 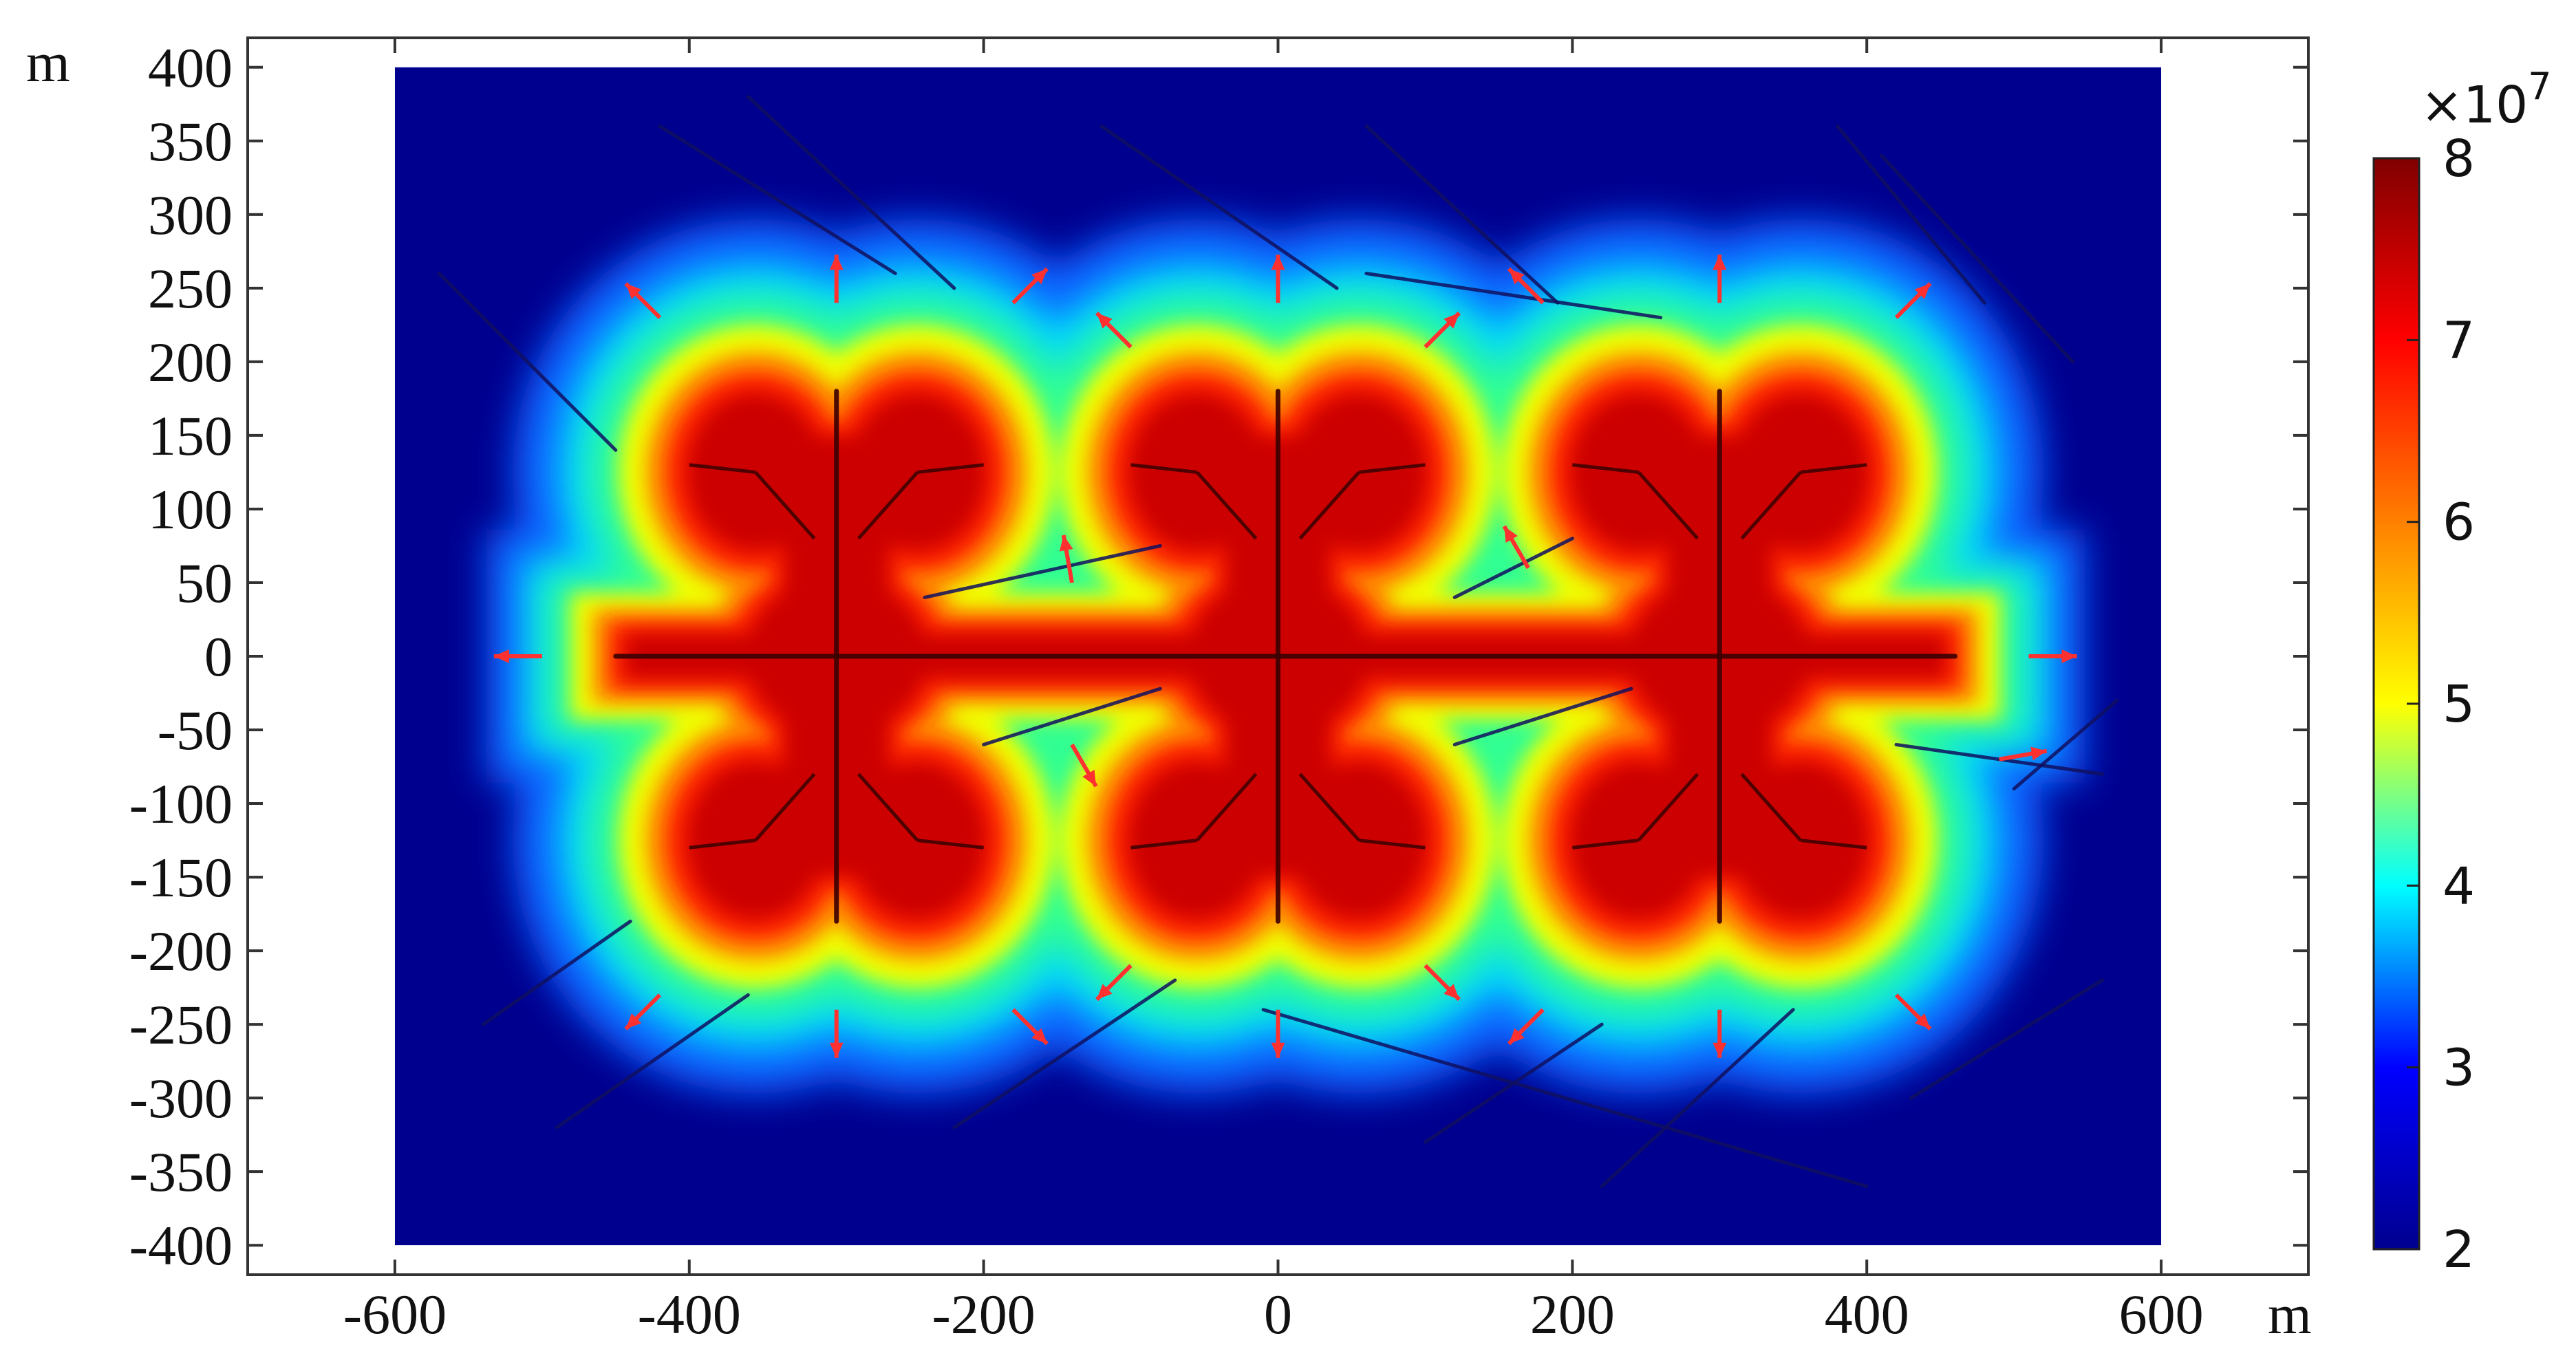 I want to click on colorbar-tick-label: 6, so click(x=2459, y=522).